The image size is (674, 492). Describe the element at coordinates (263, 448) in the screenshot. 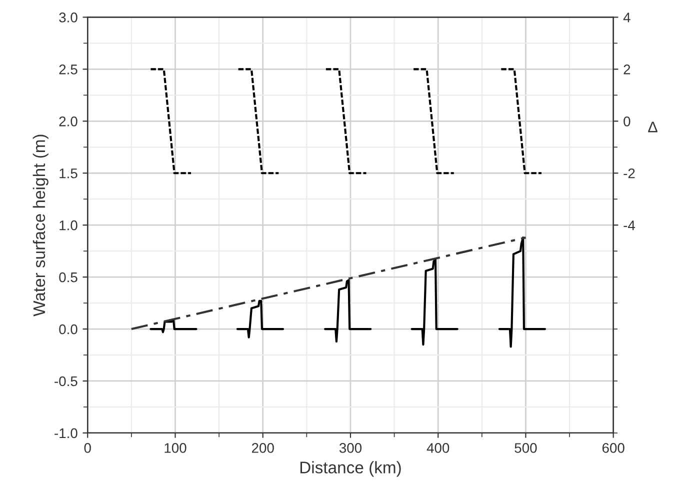

I see `x-tick-label: 200` at that location.